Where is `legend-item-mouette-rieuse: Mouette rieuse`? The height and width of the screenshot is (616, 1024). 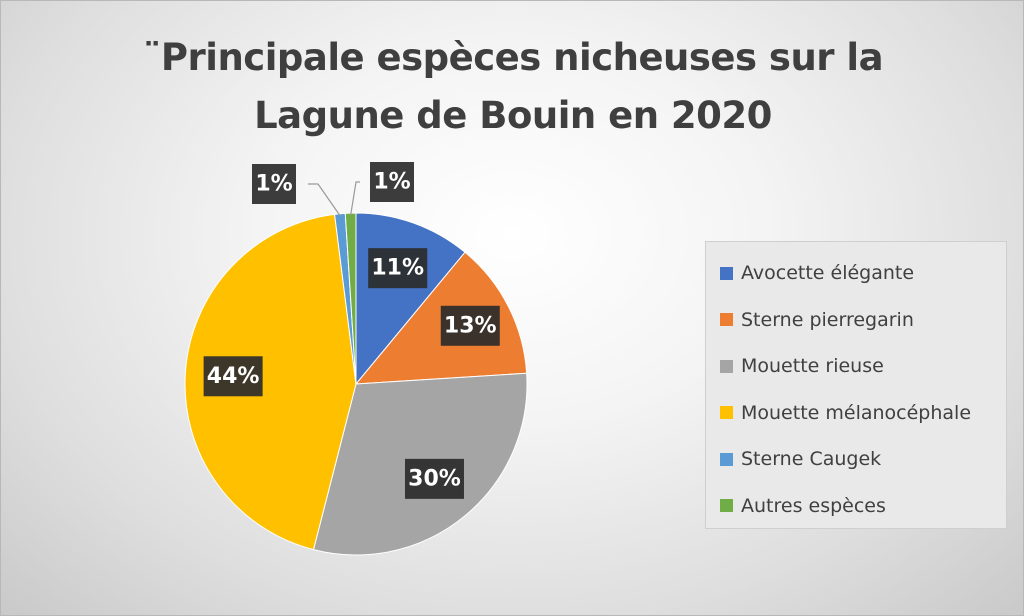
legend-item-mouette-rieuse: Mouette rieuse is located at coordinates (863, 366).